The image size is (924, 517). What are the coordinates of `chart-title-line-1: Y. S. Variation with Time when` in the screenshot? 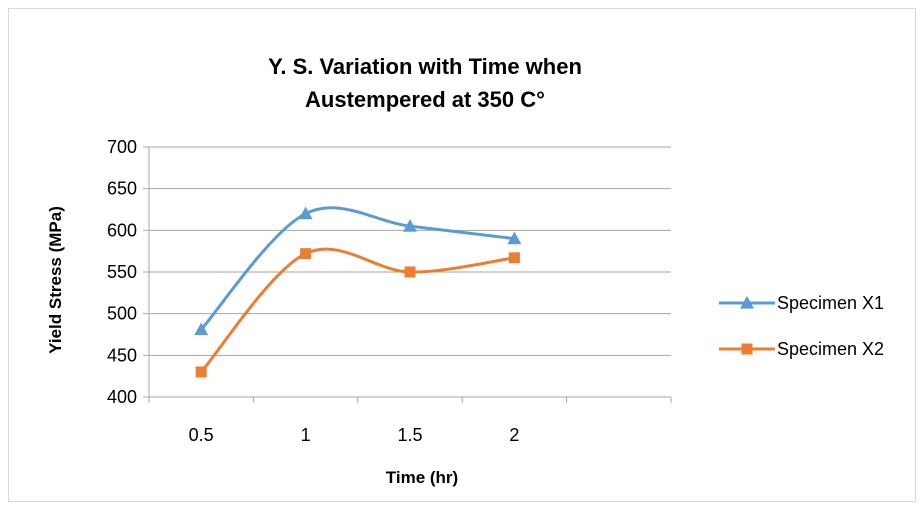 It's located at (425, 66).